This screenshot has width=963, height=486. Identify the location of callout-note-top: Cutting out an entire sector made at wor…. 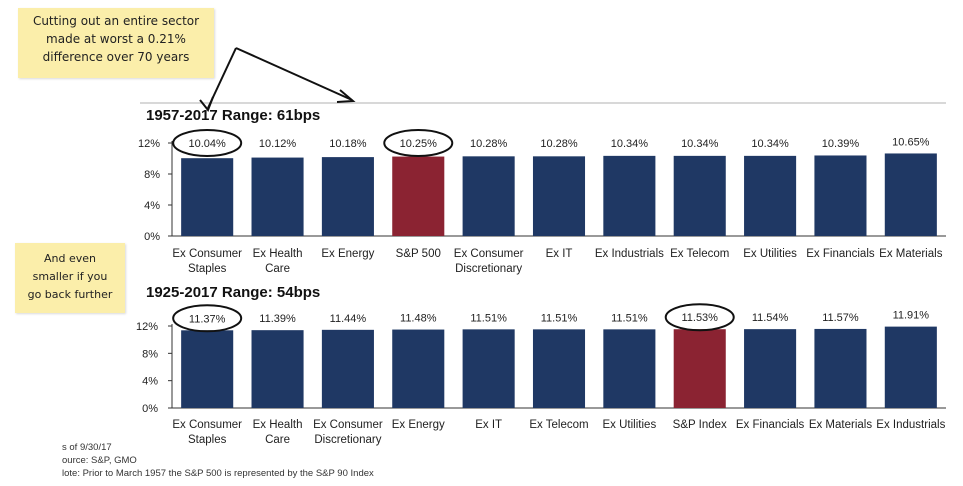
(116, 43).